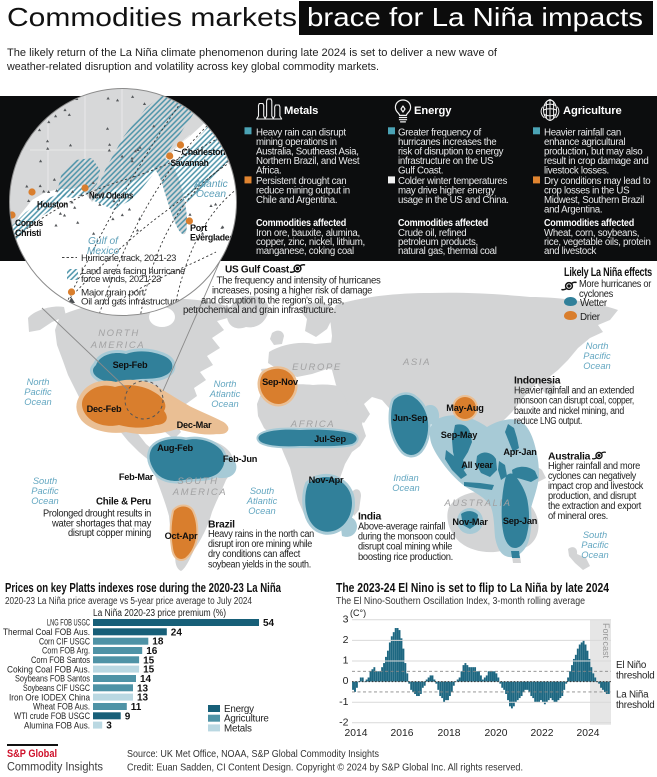  What do you see at coordinates (369, 517) in the screenshot?
I see `svg-text: India` at bounding box center [369, 517].